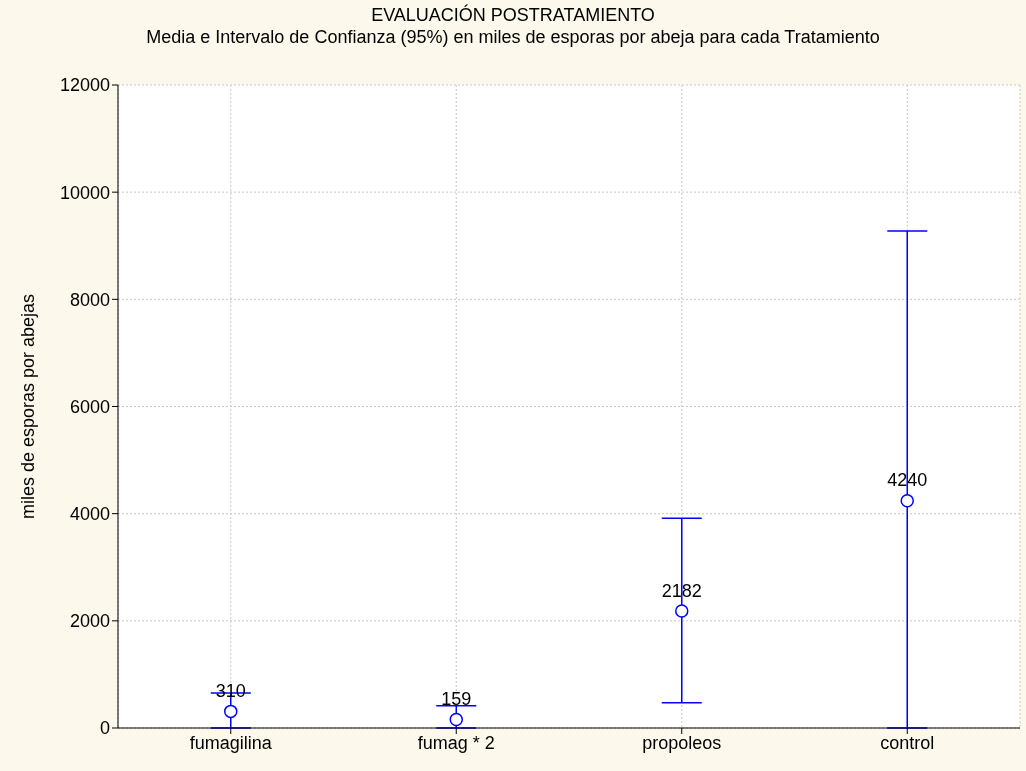 The height and width of the screenshot is (771, 1026). Describe the element at coordinates (89, 514) in the screenshot. I see `y-tick-label: 4000` at that location.